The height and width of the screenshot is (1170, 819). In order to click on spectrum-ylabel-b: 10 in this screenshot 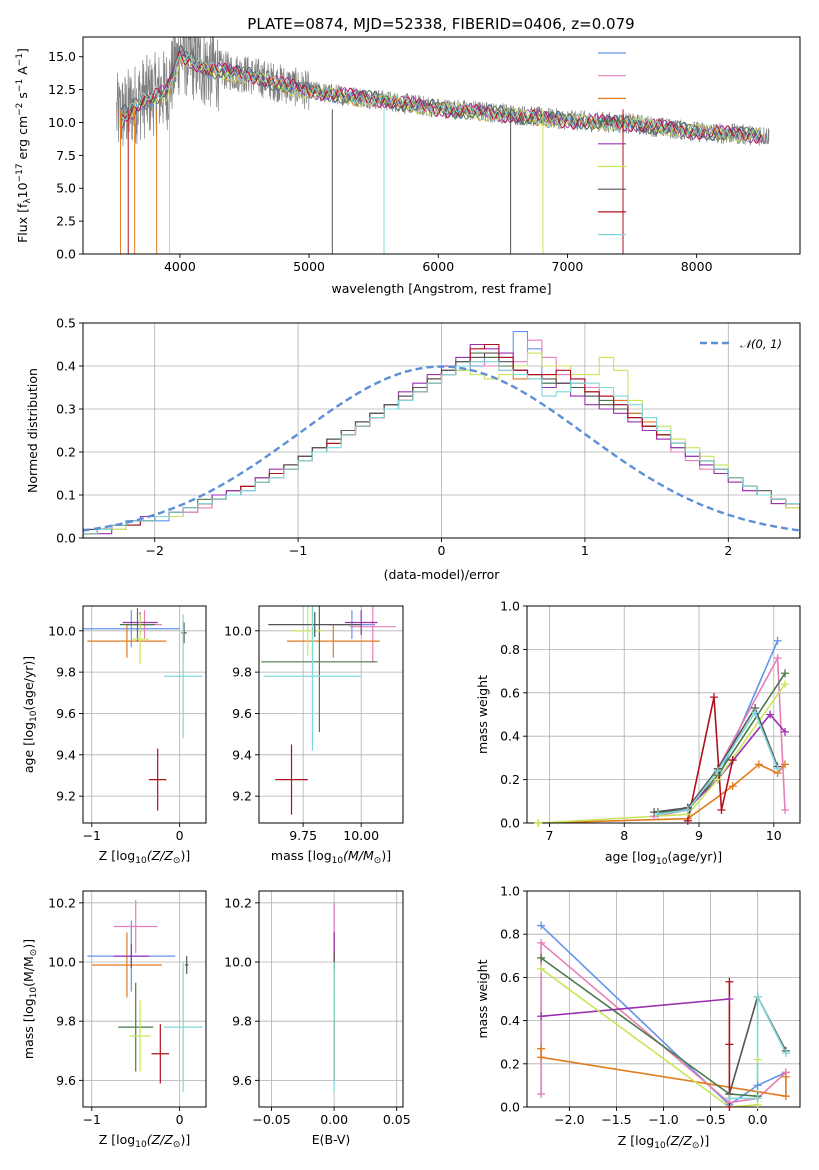, I will do `click(22, 190)`.